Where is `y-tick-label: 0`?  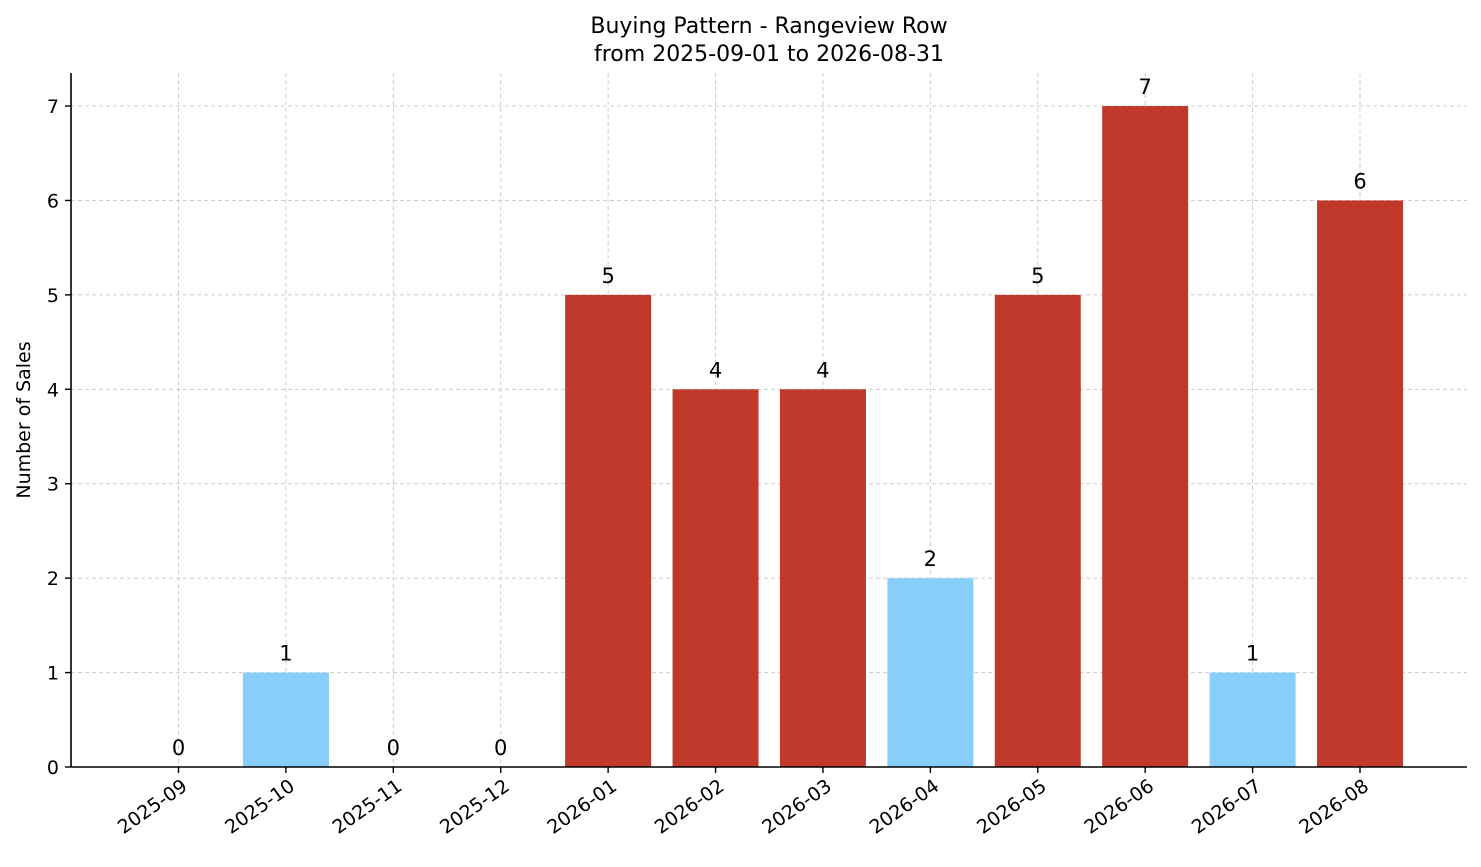 y-tick-label: 0 is located at coordinates (53, 768).